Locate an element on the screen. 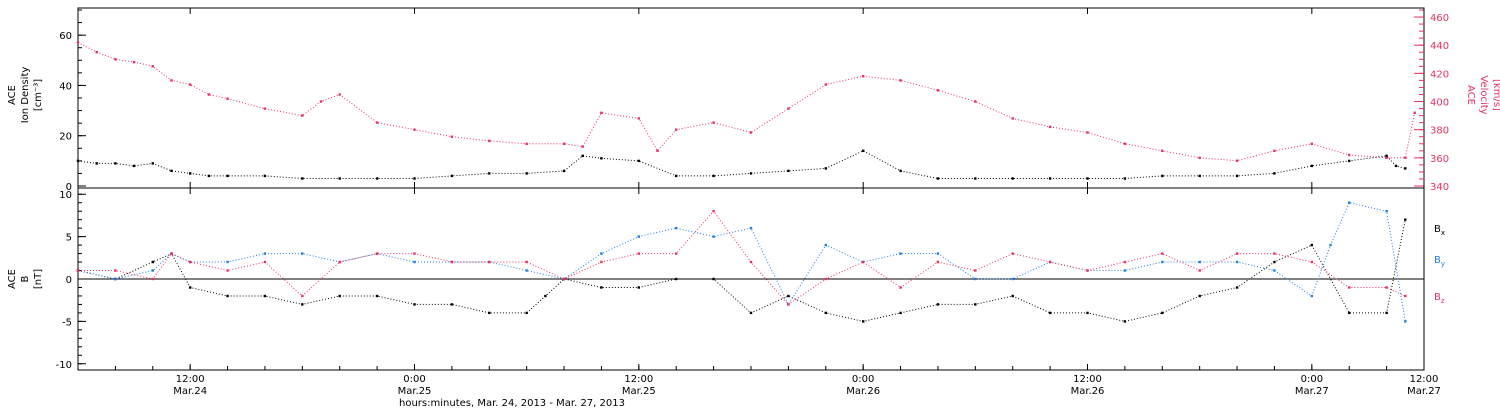 This screenshot has height=410, width=1500. velocity-axis-label: ACE Velocity [km/s] is located at coordinates (1482, 94).